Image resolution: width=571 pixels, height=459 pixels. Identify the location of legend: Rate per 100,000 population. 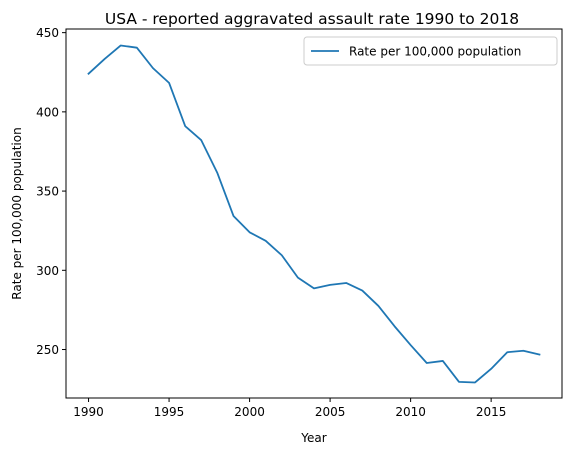
(430, 51).